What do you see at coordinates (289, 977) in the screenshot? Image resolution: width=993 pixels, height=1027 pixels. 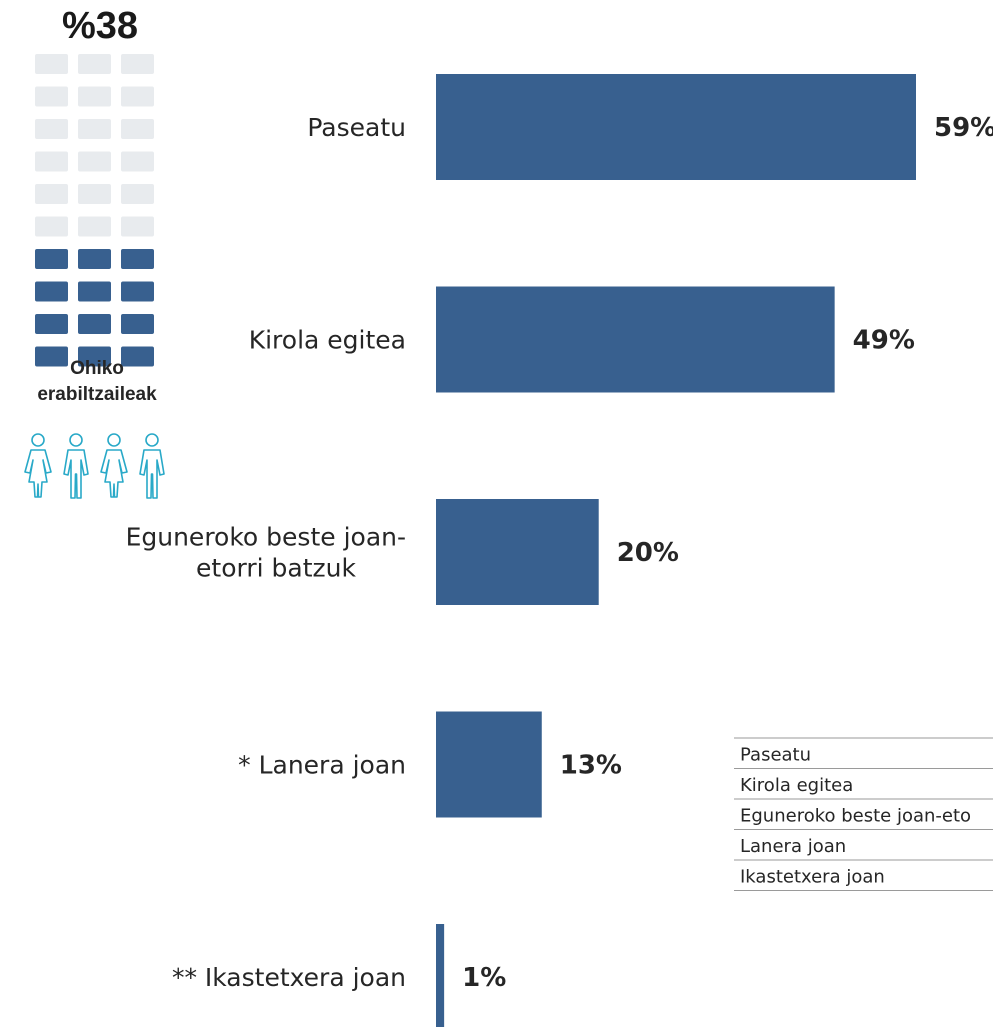 I see `category-label-4: ** Ikastetxera joan` at bounding box center [289, 977].